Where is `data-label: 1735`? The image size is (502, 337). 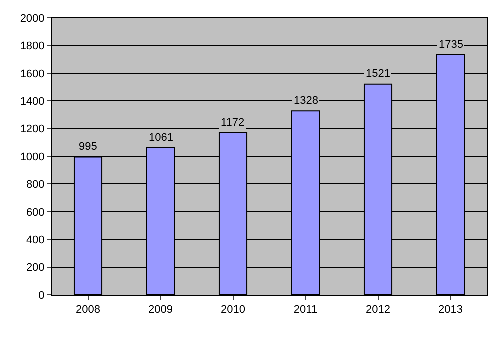
data-label: 1735 is located at coordinates (451, 45).